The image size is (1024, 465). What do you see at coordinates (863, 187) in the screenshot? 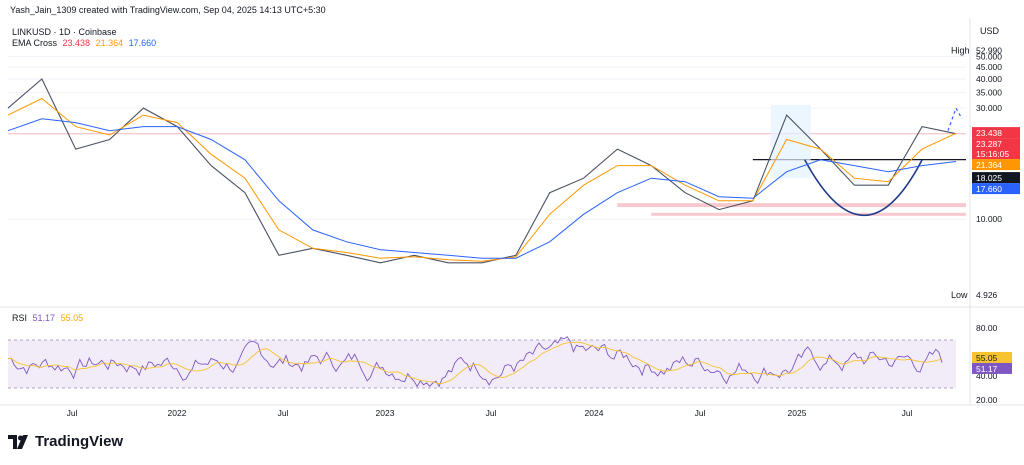
I see `cup-pattern-arc` at bounding box center [863, 187].